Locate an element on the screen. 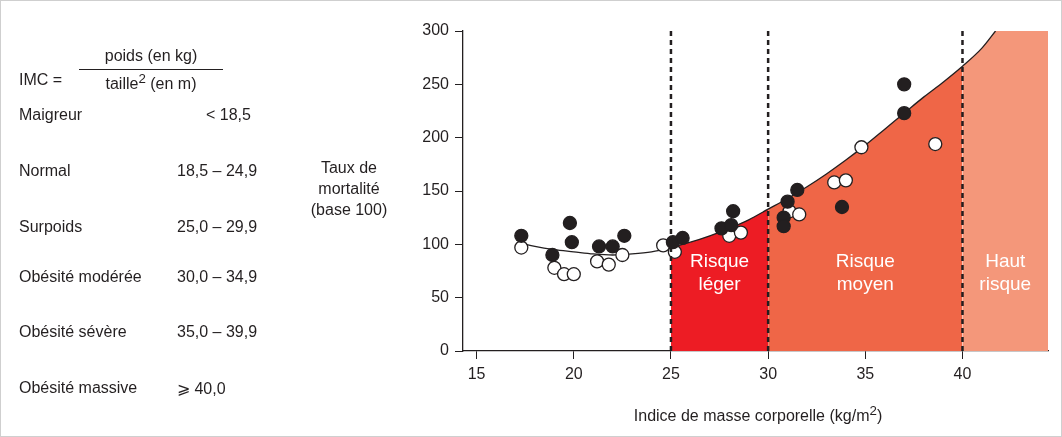 The width and height of the screenshot is (1062, 437). text: < 18,5 is located at coordinates (228, 115).